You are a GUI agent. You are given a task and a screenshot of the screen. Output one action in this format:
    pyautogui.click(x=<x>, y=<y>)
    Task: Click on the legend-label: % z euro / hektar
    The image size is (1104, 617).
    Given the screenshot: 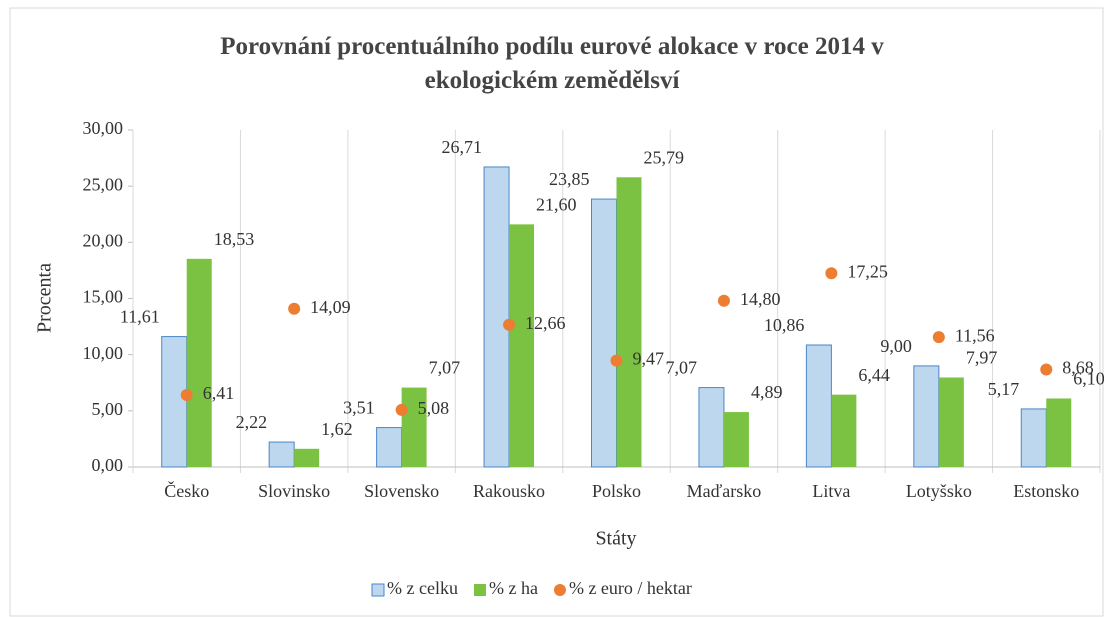 What is the action you would take?
    pyautogui.click(x=630, y=588)
    